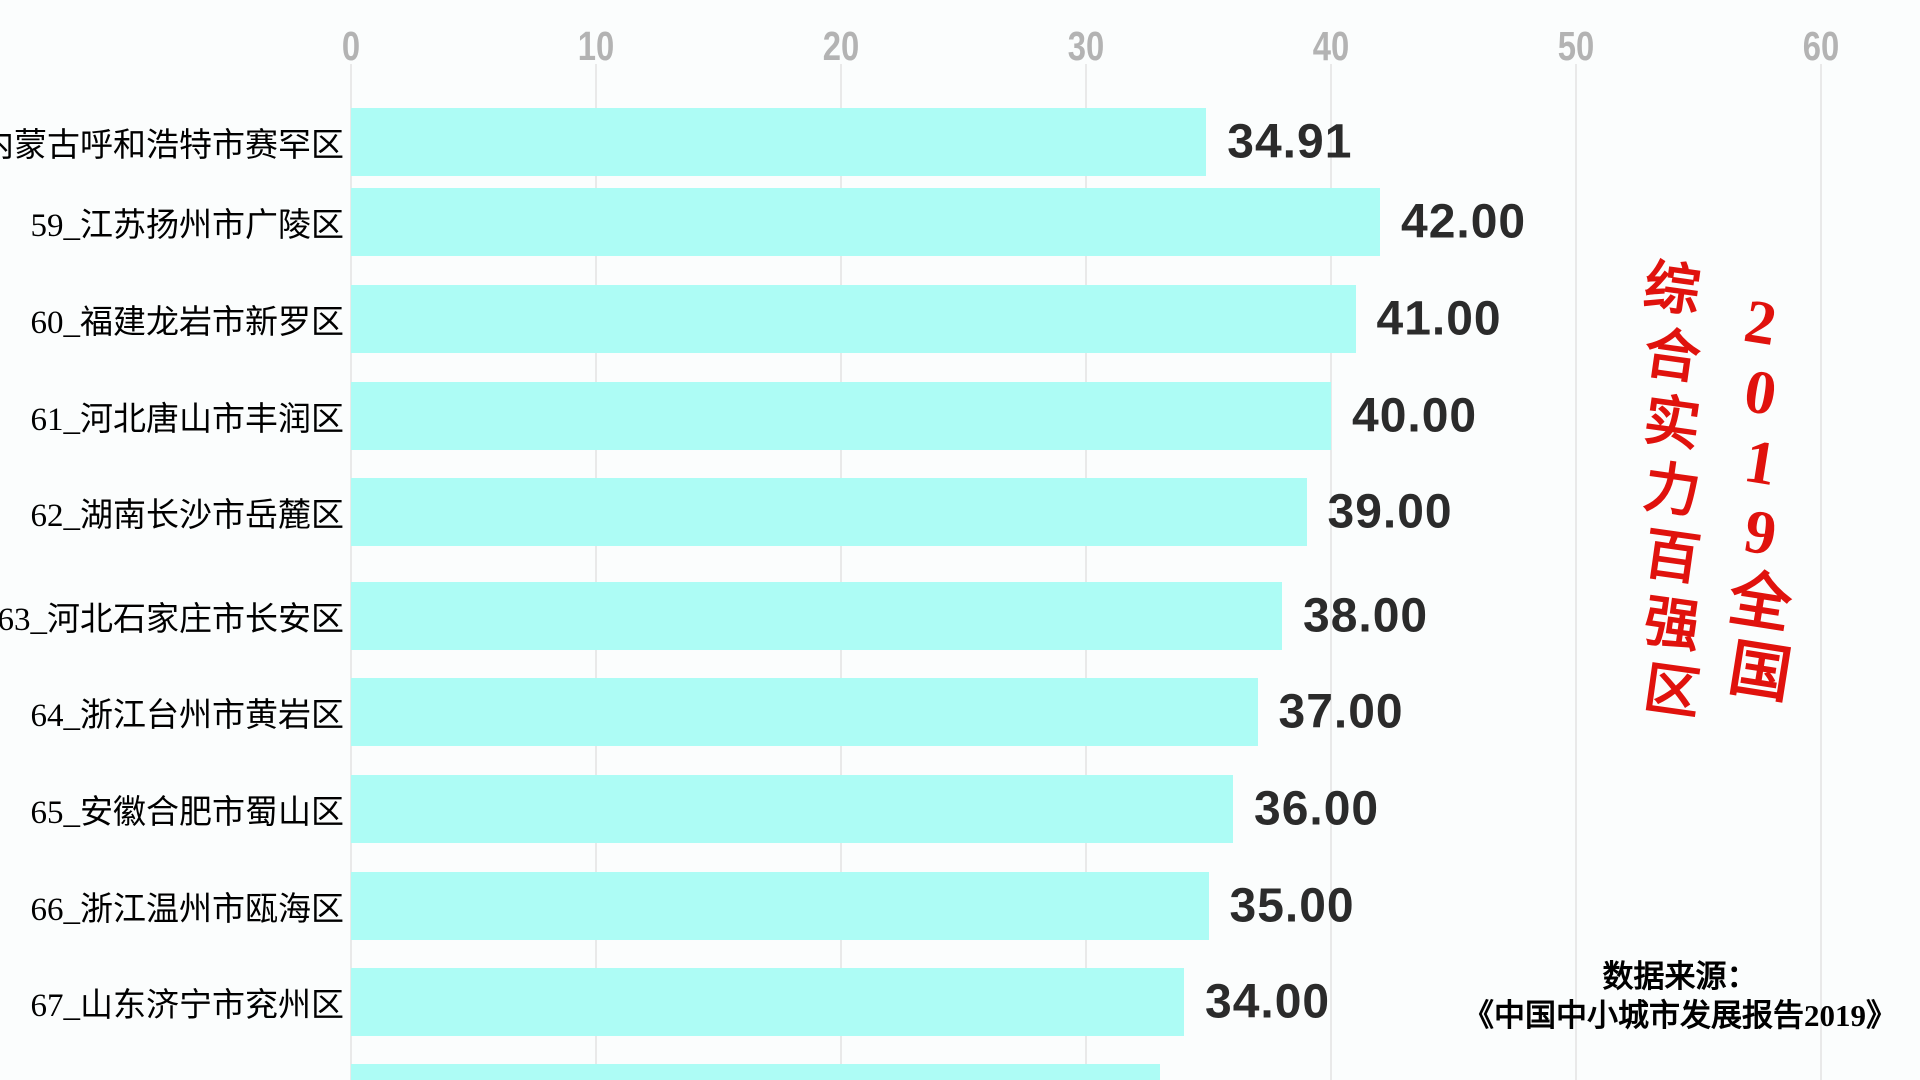 The image size is (1920, 1080). Describe the element at coordinates (351, 46) in the screenshot. I see `axis-tick-label: 0` at that location.